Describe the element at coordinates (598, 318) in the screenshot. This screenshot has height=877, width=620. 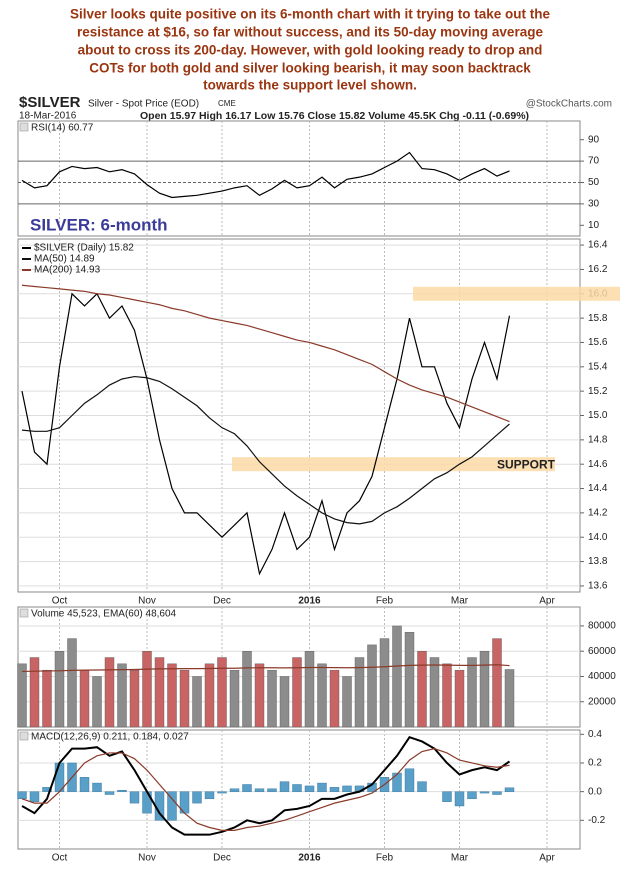
I see `y-tick-label: 15.8` at that location.